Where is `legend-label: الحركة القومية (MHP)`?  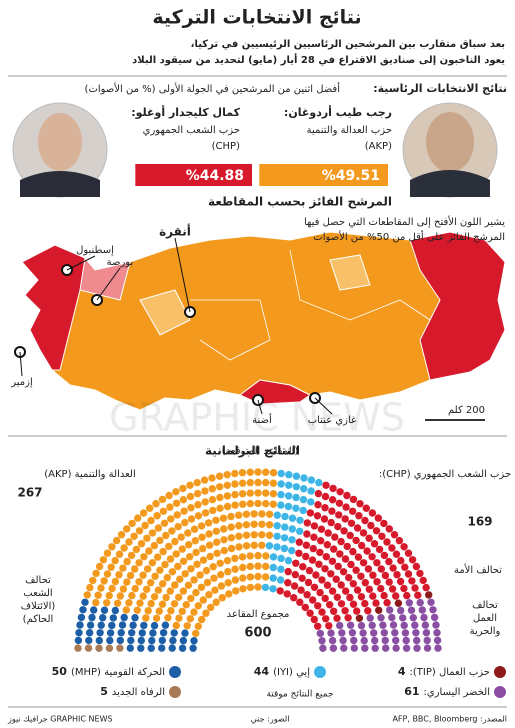
legend-label: الحركة القومية (MHP) is located at coordinates (118, 672).